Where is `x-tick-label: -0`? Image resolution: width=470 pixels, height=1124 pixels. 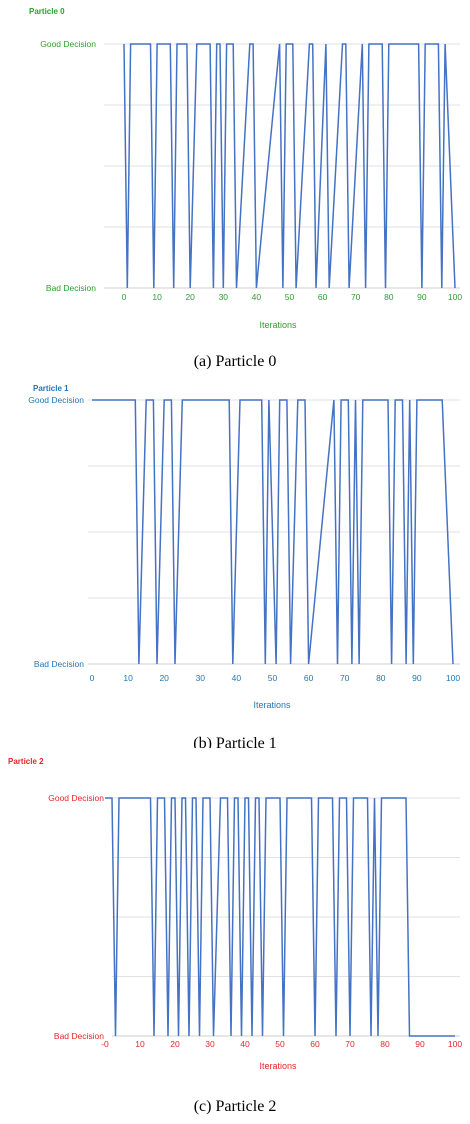 x-tick-label: -0 is located at coordinates (105, 1044).